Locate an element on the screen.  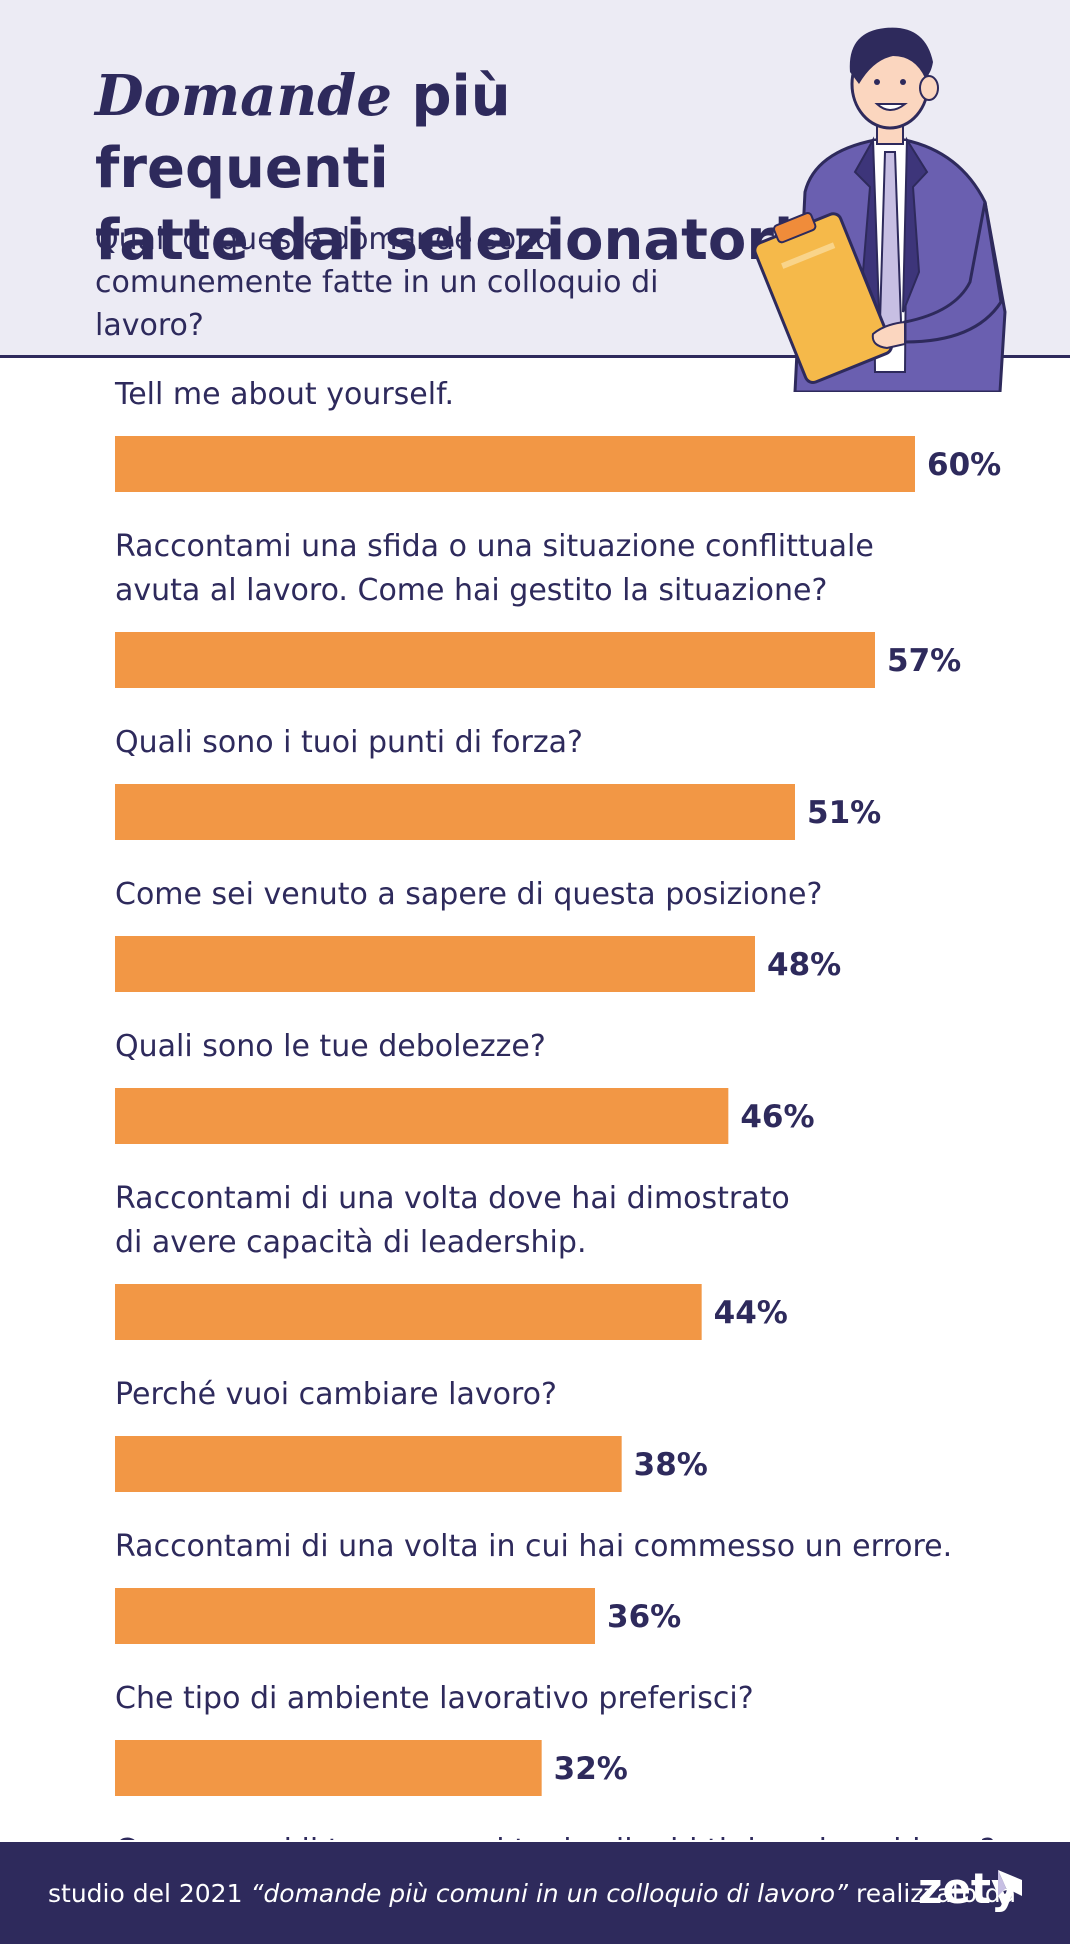
source-note-prefix: studio del 2021 is located at coordinates (149, 1893).